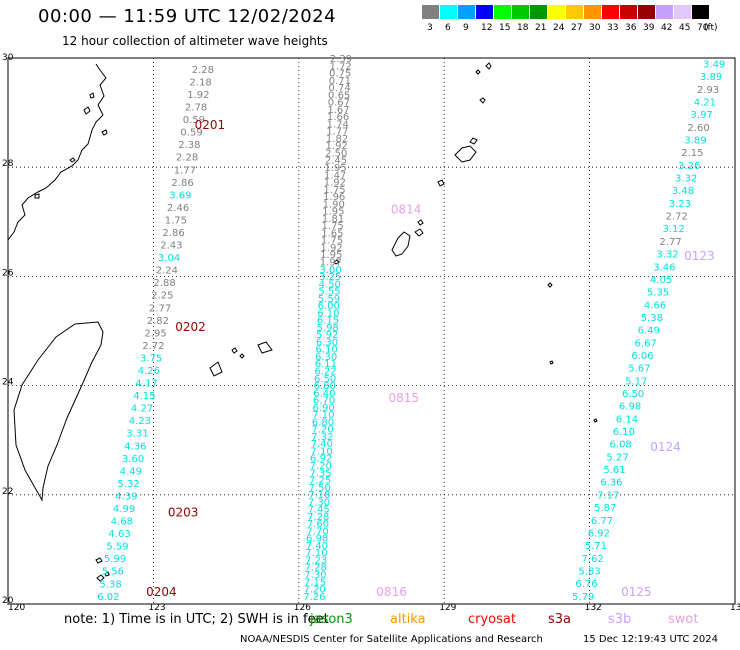 This screenshot has height=650, width=740. What do you see at coordinates (178, 208) in the screenshot?
I see `wave-height-value: 2.46` at bounding box center [178, 208].